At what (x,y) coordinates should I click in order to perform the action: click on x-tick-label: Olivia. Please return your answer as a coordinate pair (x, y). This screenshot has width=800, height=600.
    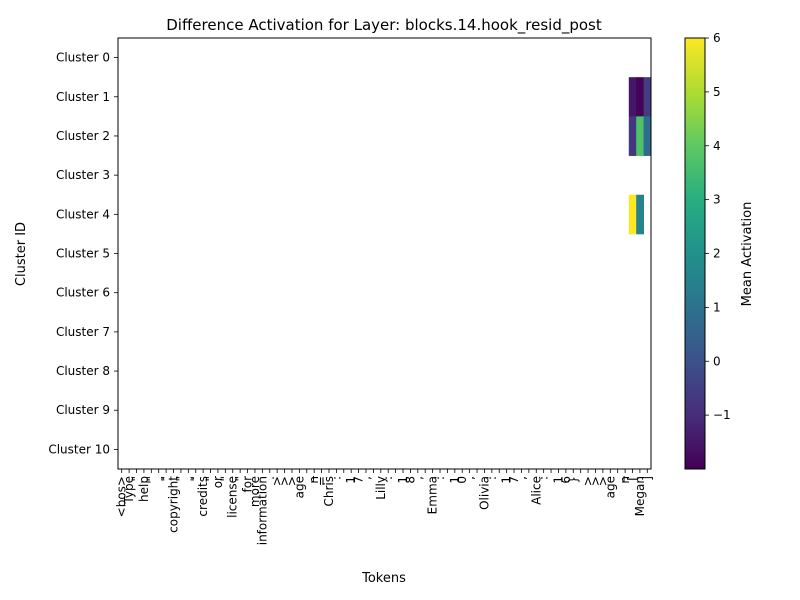
    Looking at the image, I should click on (484, 493).